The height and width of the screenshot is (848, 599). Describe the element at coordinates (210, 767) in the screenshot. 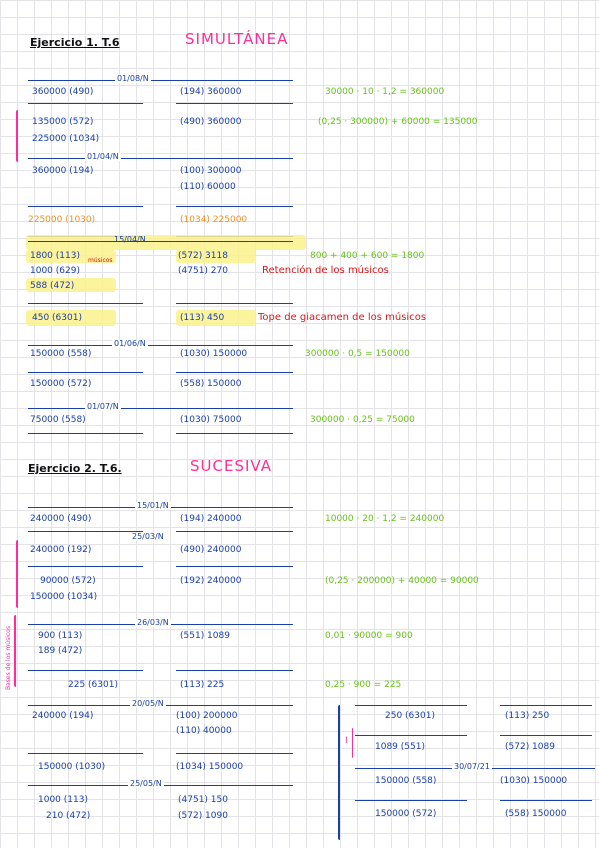

I see `credit-line: (1034) 150000` at that location.